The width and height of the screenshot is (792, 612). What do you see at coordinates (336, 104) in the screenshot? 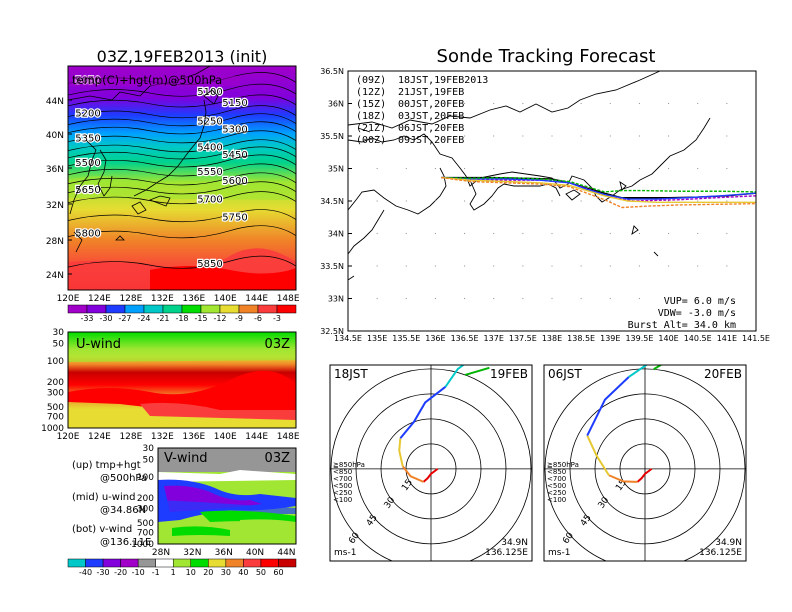
I see `tracking-lat-tick: 36N` at bounding box center [336, 104].